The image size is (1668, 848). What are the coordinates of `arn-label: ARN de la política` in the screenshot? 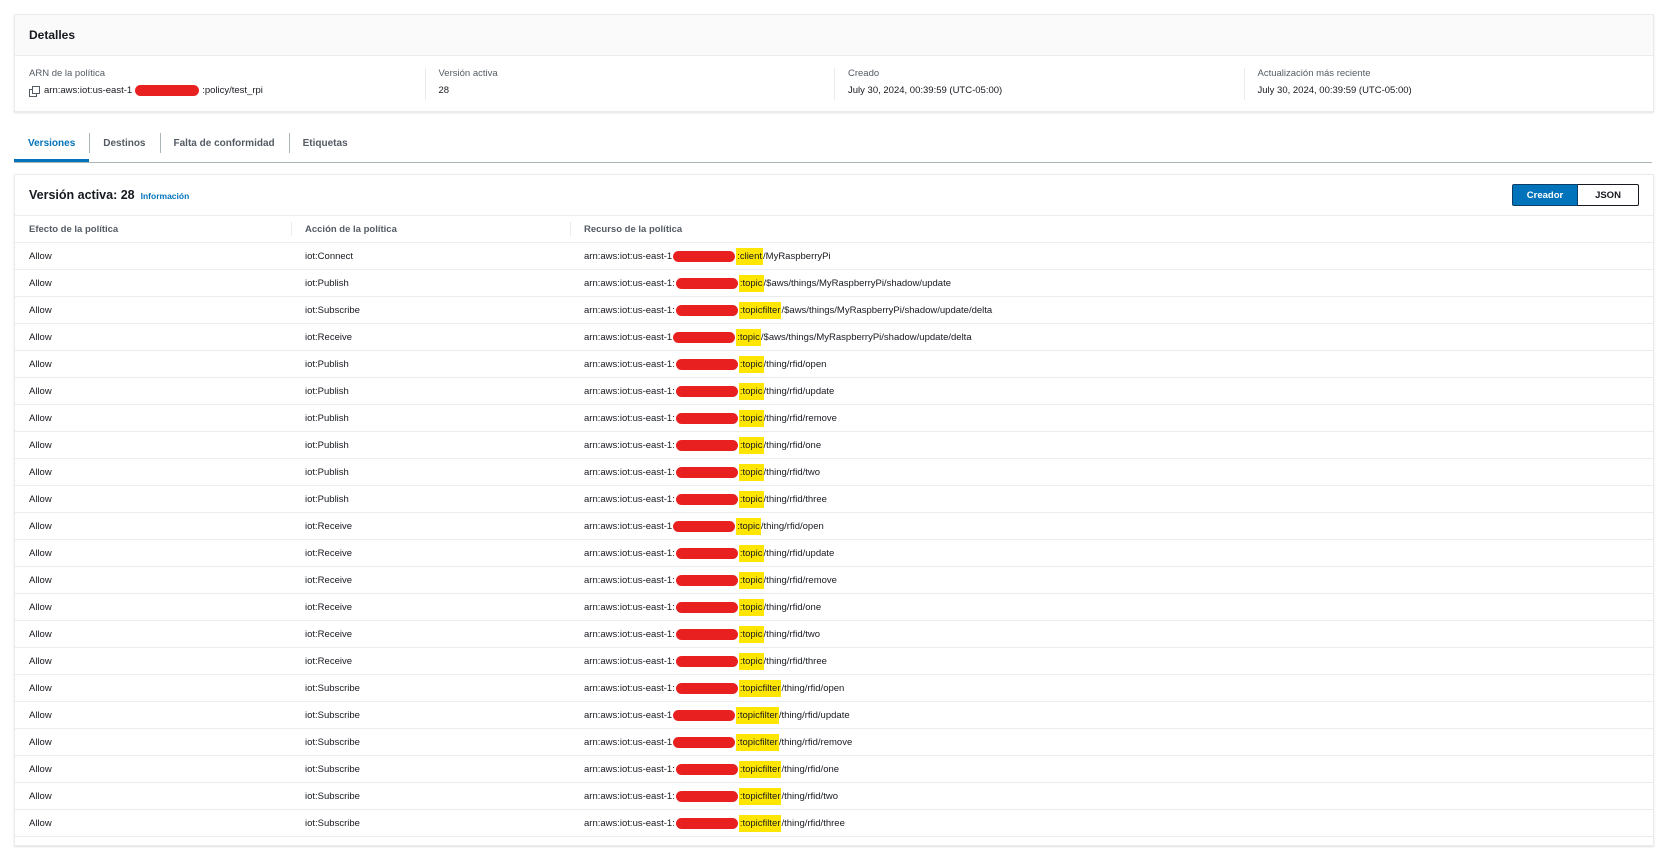 It's located at (67, 73).